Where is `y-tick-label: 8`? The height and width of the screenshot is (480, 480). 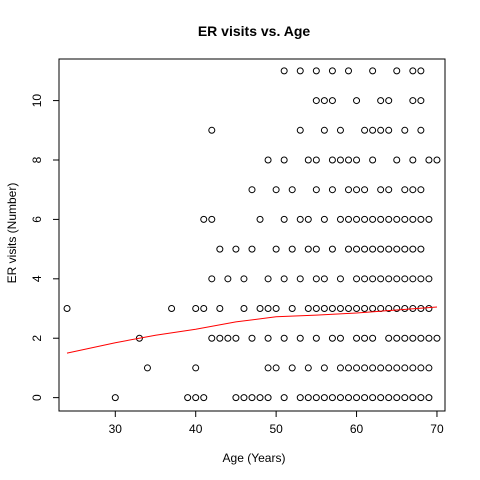
y-tick-label: 8 is located at coordinates (37, 159).